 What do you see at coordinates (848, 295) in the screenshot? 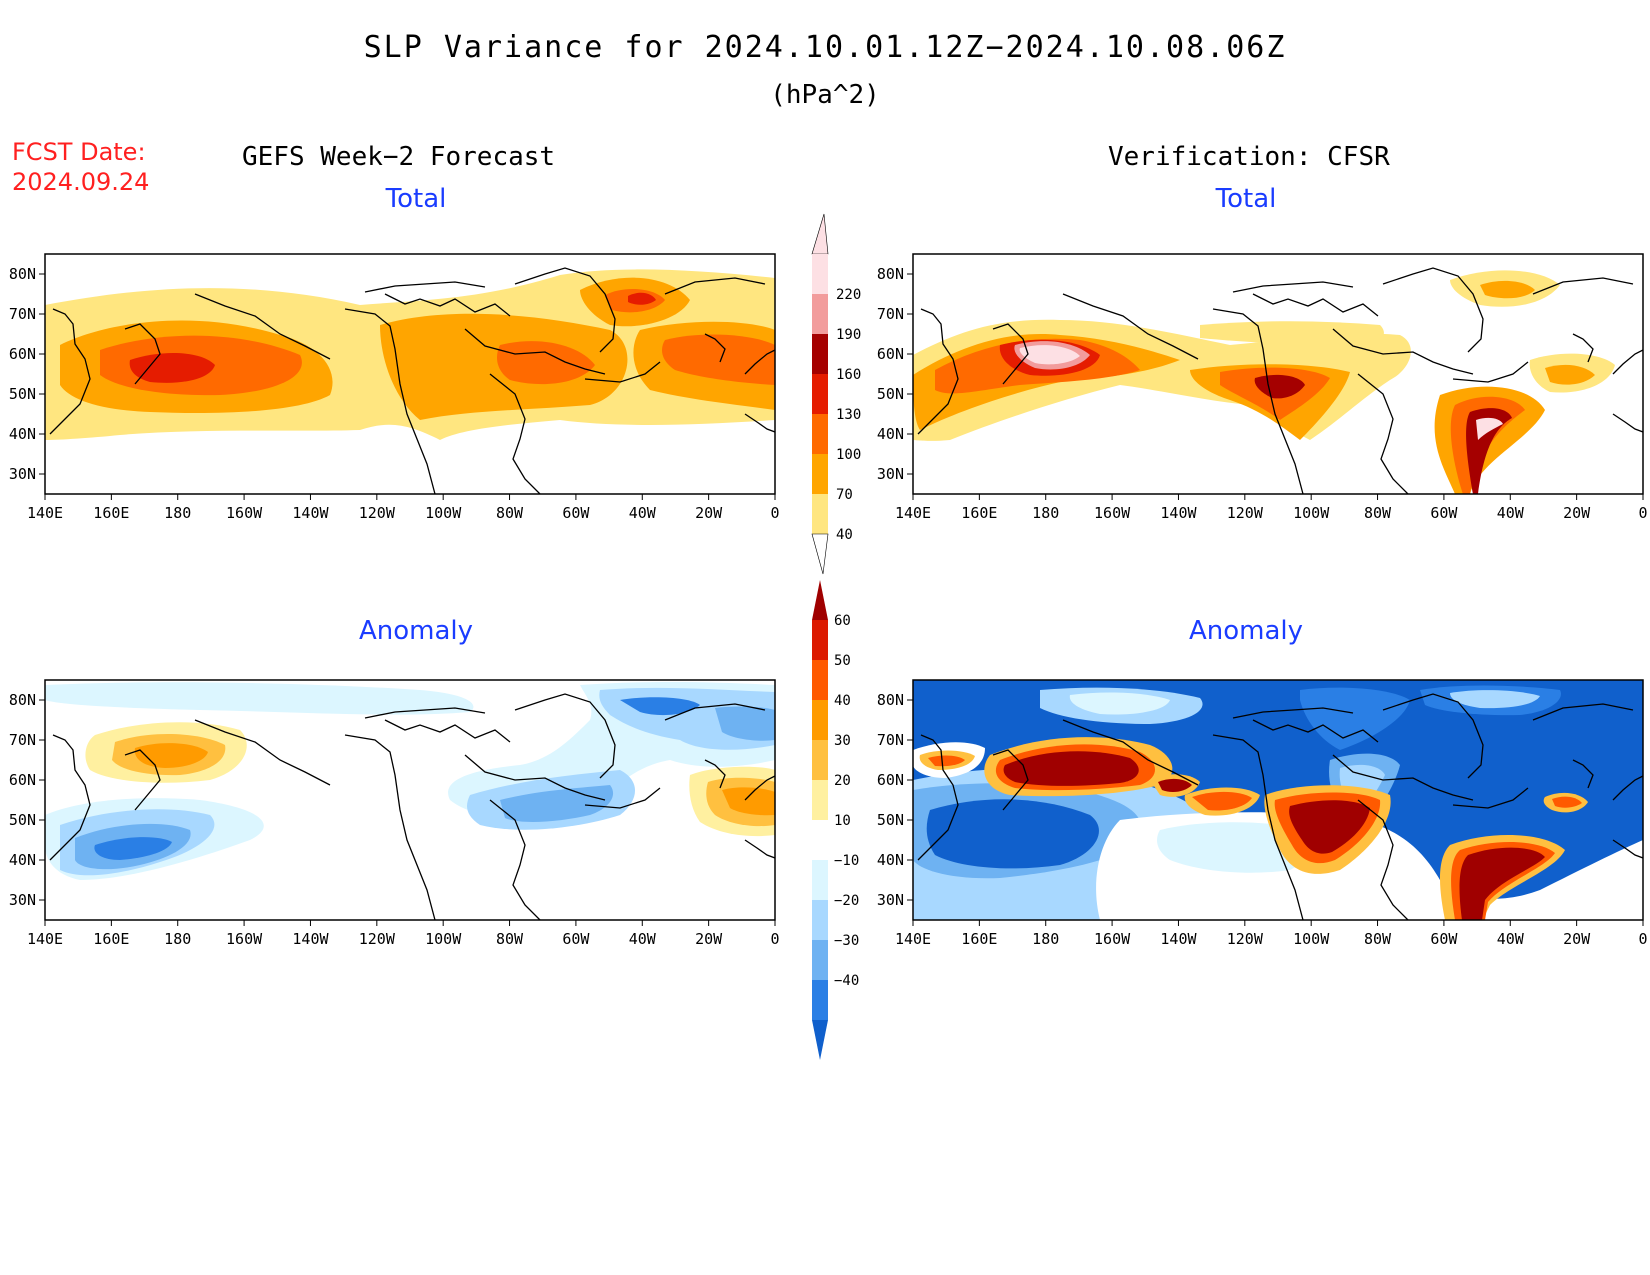
I see `colorbar-level-label: 220` at bounding box center [848, 295].